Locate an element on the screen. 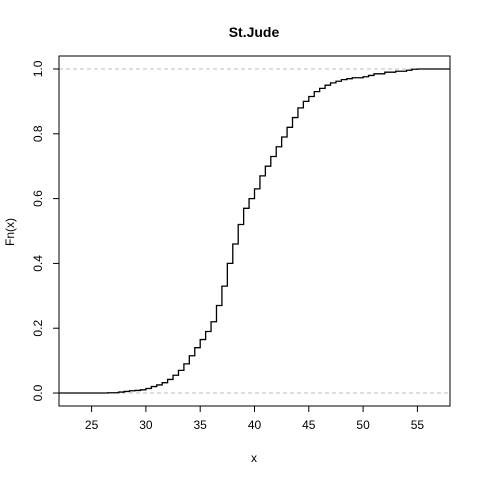 Image resolution: width=480 pixels, height=480 pixels. x-tick-label: 25 is located at coordinates (92, 425).